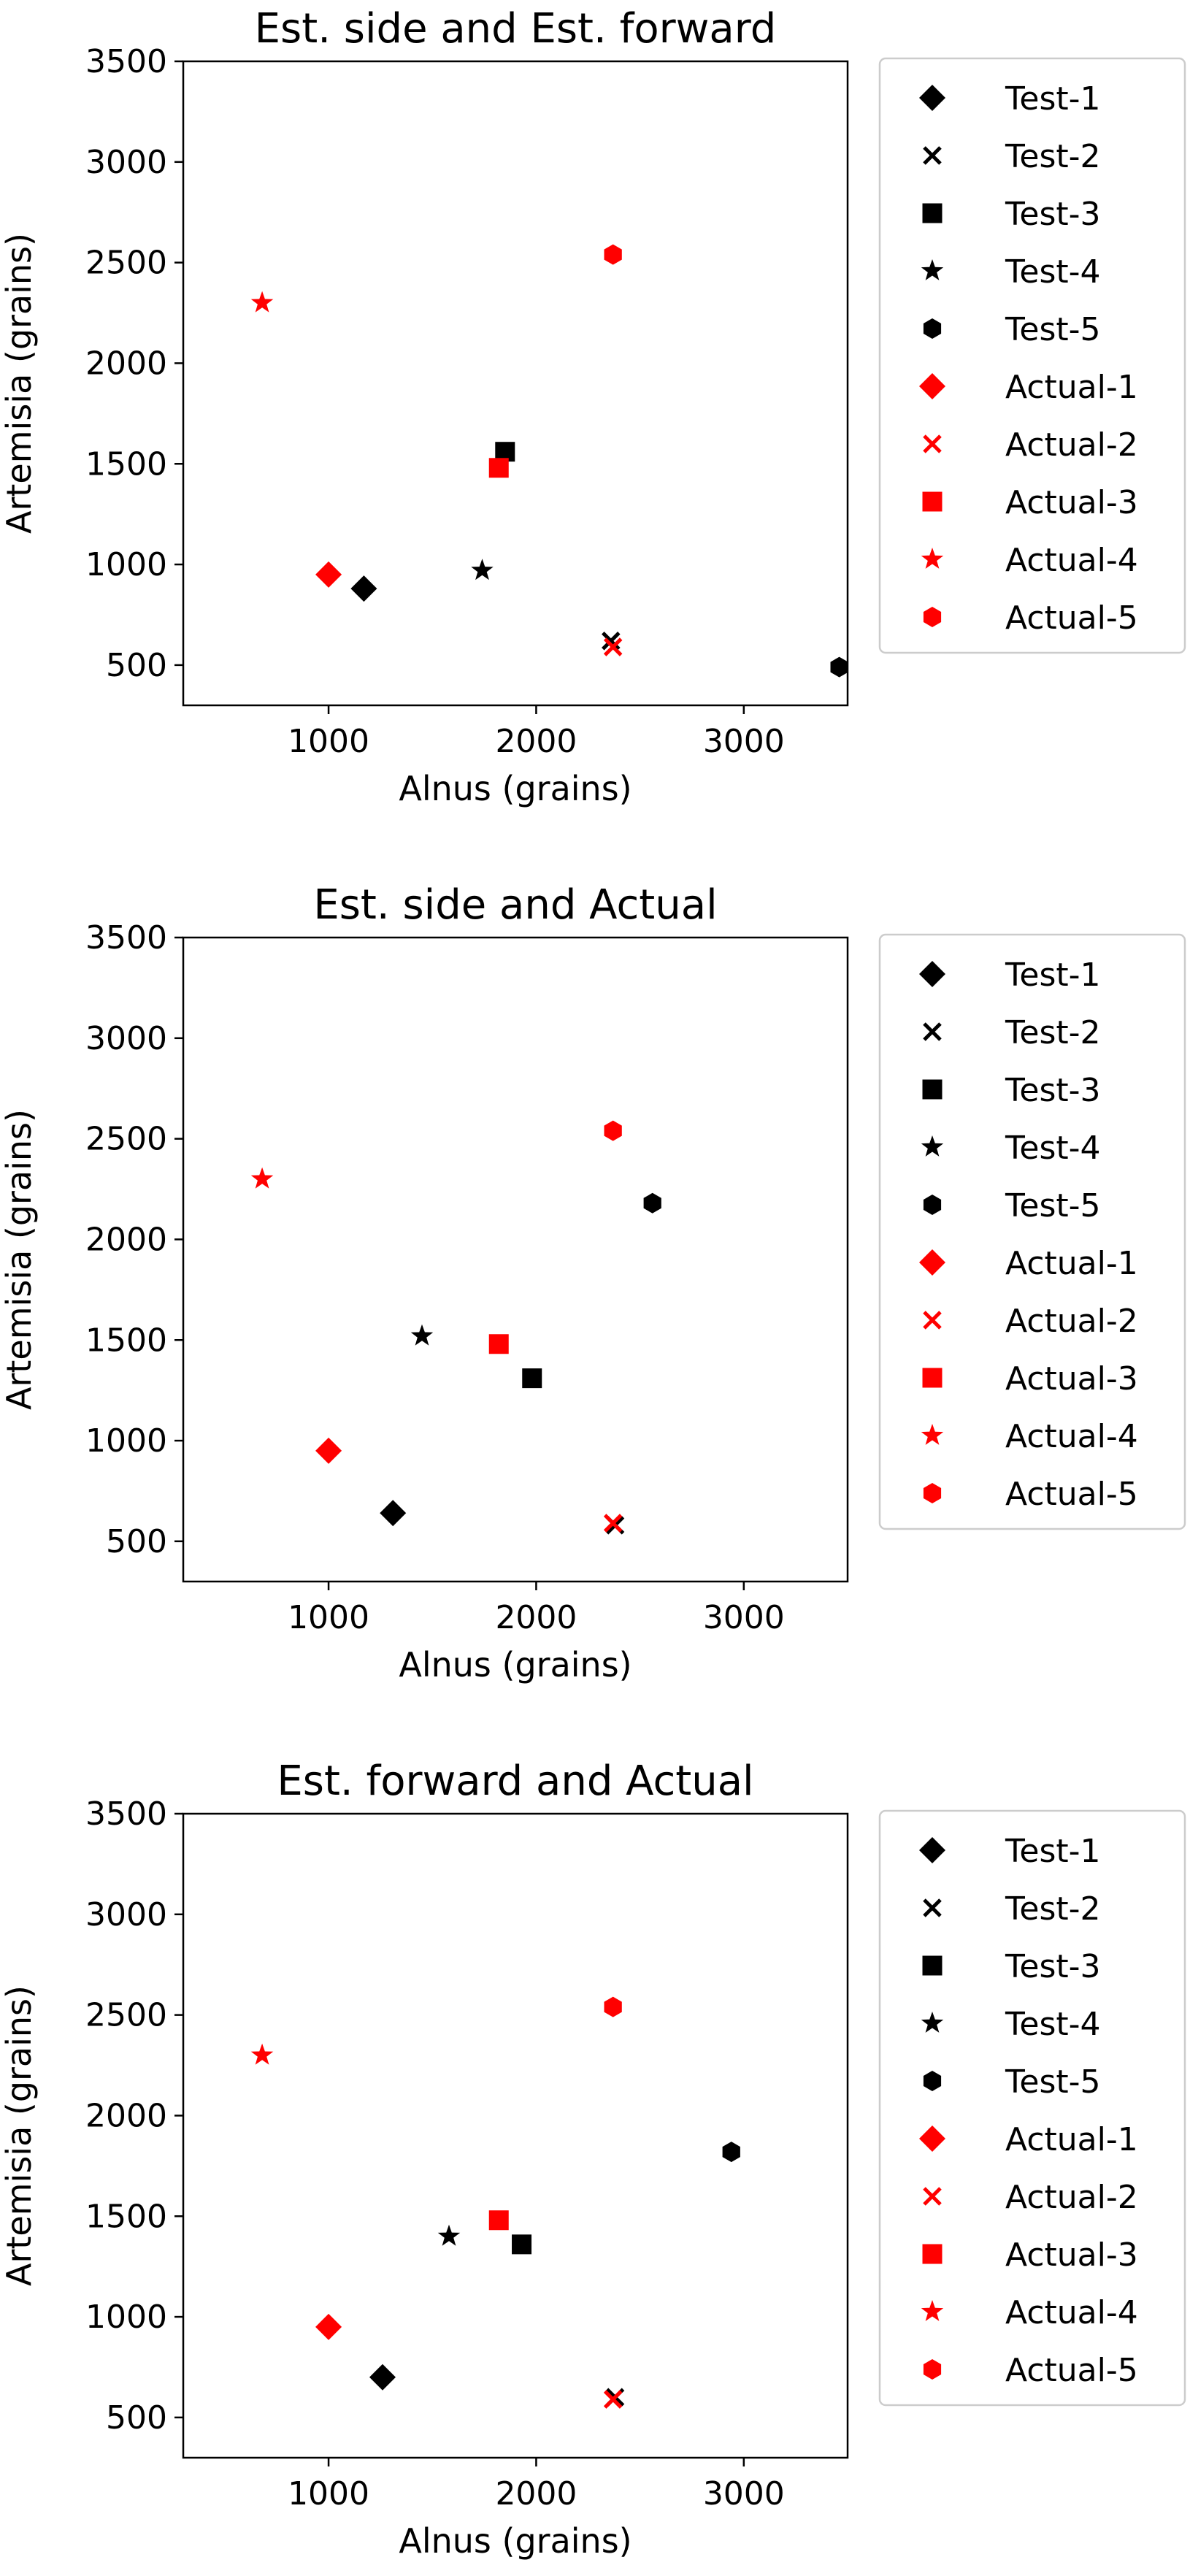  Describe the element at coordinates (1053, 1032) in the screenshot. I see `legend-label: Test-2` at that location.